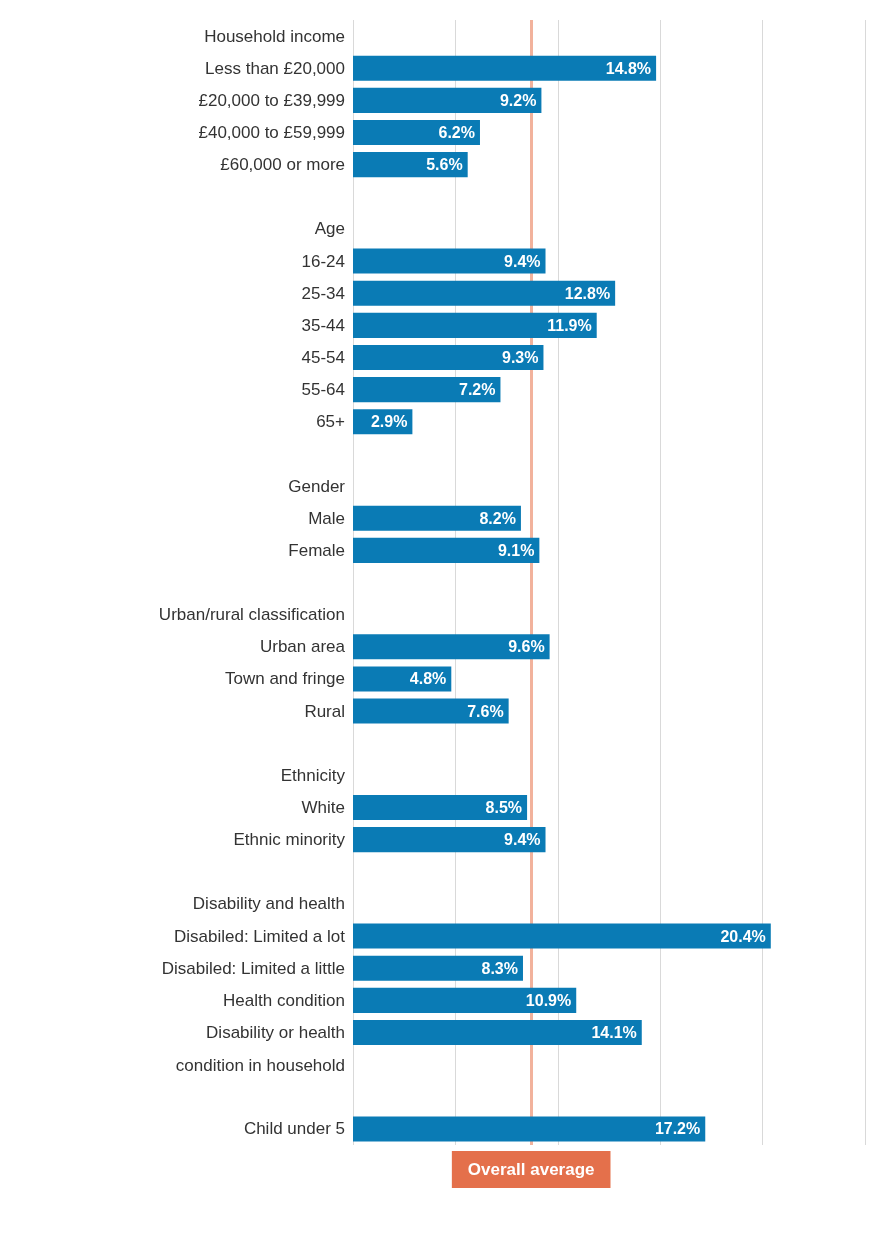 The width and height of the screenshot is (885, 1233). I want to click on data-label: 12.8%, so click(587, 293).